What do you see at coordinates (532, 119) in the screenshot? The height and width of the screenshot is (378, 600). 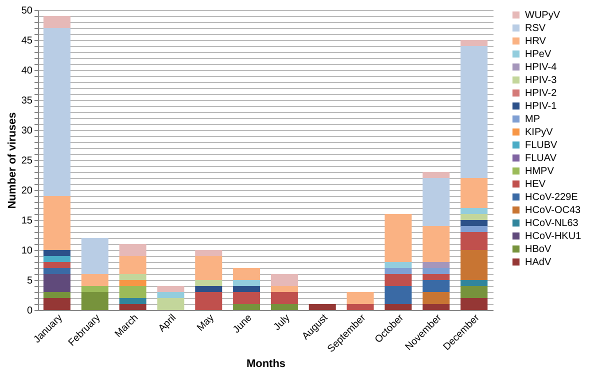 I see `legend-label: MP` at bounding box center [532, 119].